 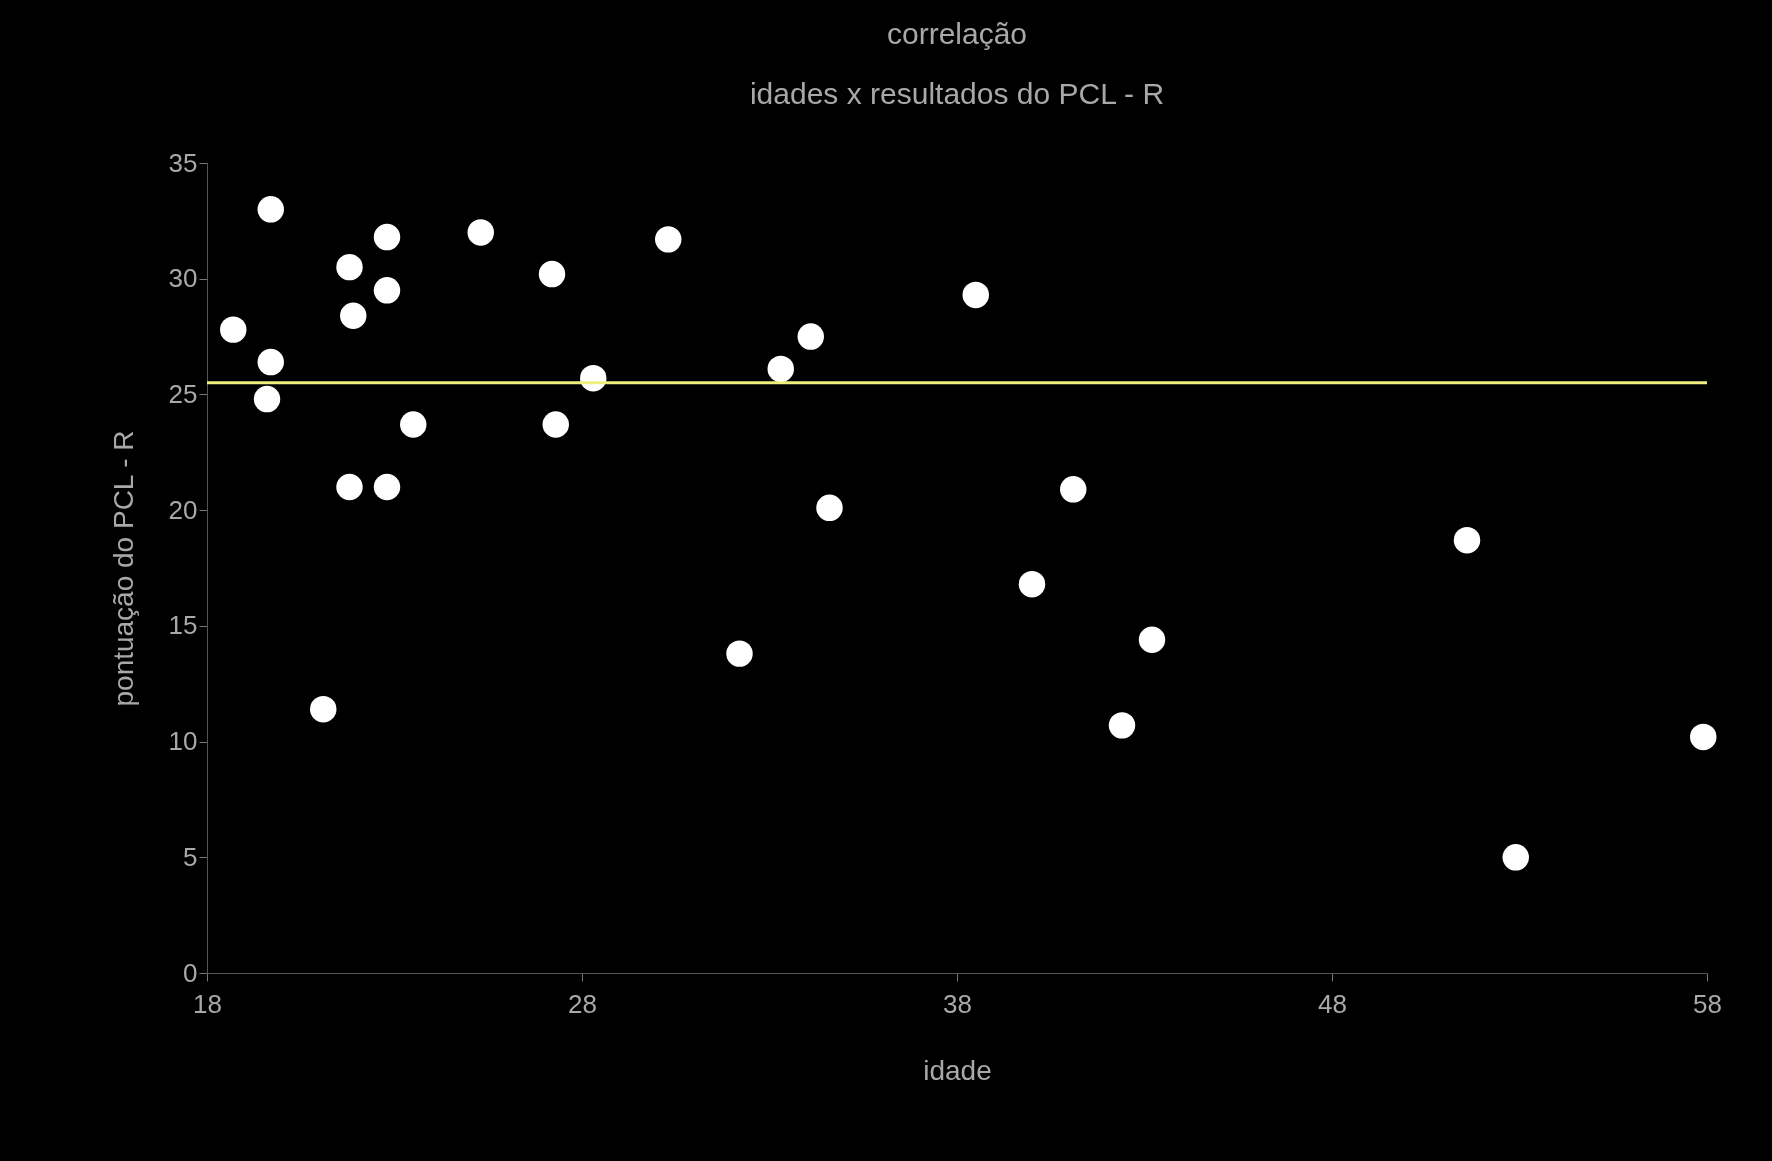 I want to click on chart-title: correlação, so click(x=957, y=33).